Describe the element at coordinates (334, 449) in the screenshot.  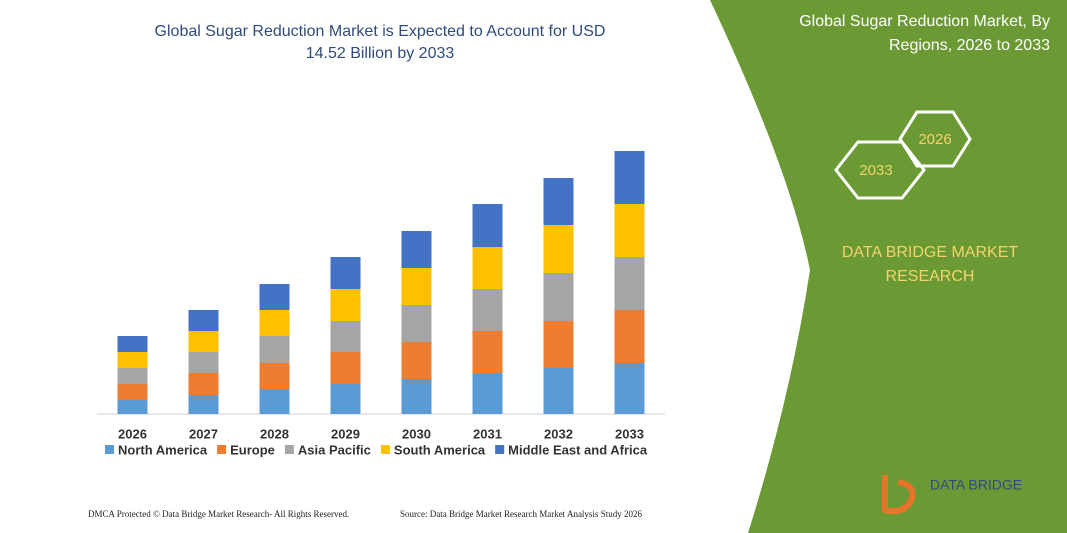
I see `legend-label: Asia Pacific` at that location.